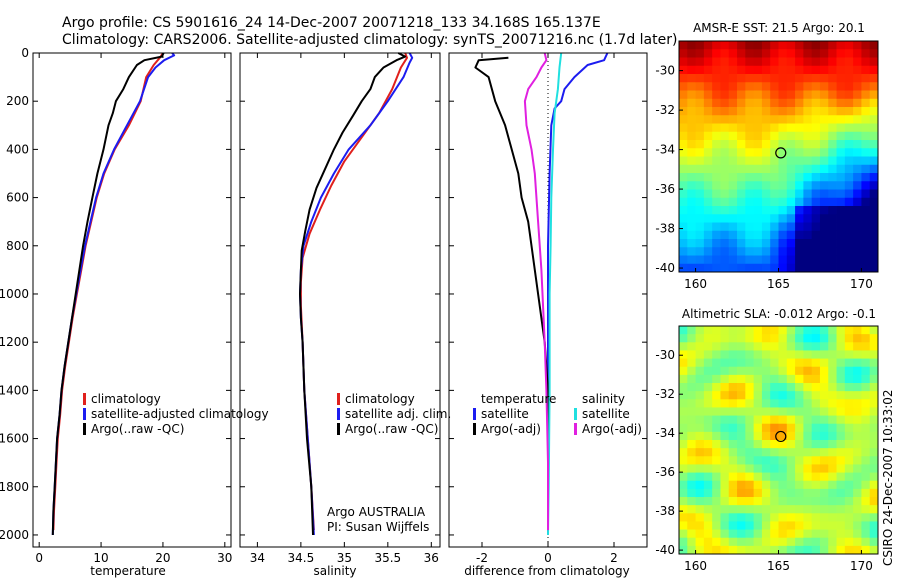 This screenshot has width=900, height=580. What do you see at coordinates (224, 558) in the screenshot?
I see `temperature-x-tick-label: 30` at bounding box center [224, 558].